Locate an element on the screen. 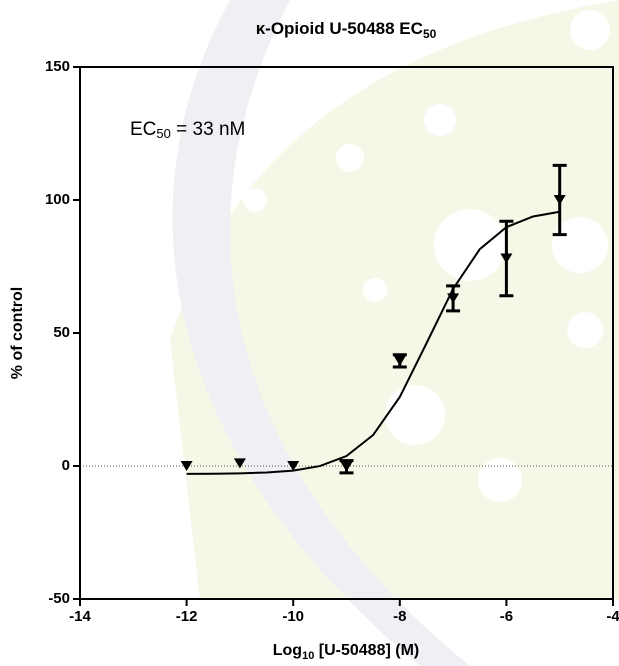 This screenshot has width=619, height=666. annotation-rest: = 33 nM is located at coordinates (208, 129).